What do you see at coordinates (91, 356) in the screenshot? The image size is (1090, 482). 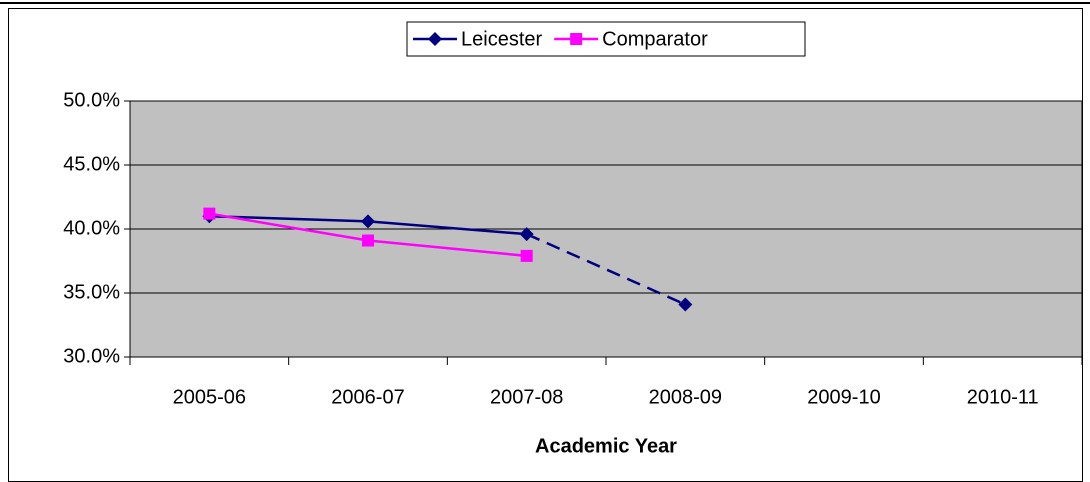 I see `y-tick-label: 30.0%` at bounding box center [91, 356].